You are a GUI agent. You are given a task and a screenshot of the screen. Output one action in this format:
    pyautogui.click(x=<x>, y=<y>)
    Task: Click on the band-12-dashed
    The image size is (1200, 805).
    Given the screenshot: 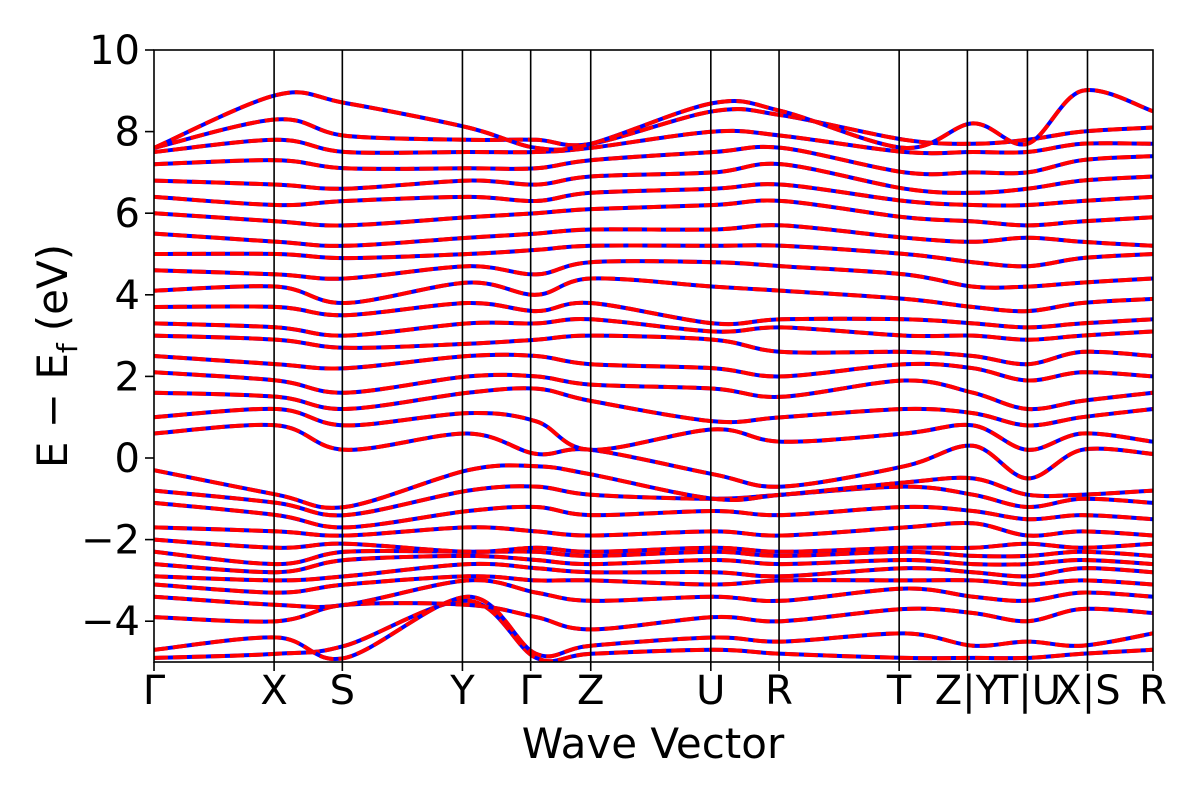 What is the action you would take?
    pyautogui.click(x=653, y=486)
    